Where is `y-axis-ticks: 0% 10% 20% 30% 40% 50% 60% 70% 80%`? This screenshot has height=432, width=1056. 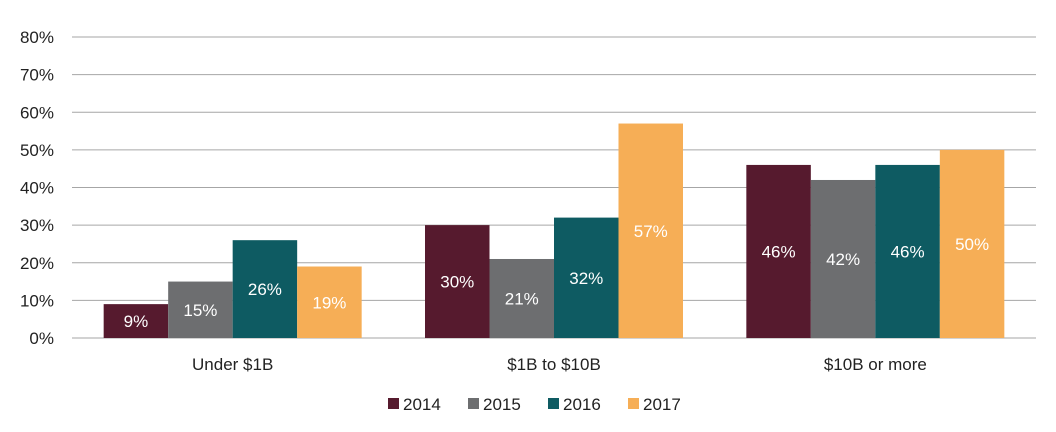 y-axis-ticks: 0% 10% 20% 30% 40% 50% 60% 70% 80% is located at coordinates (37, 188).